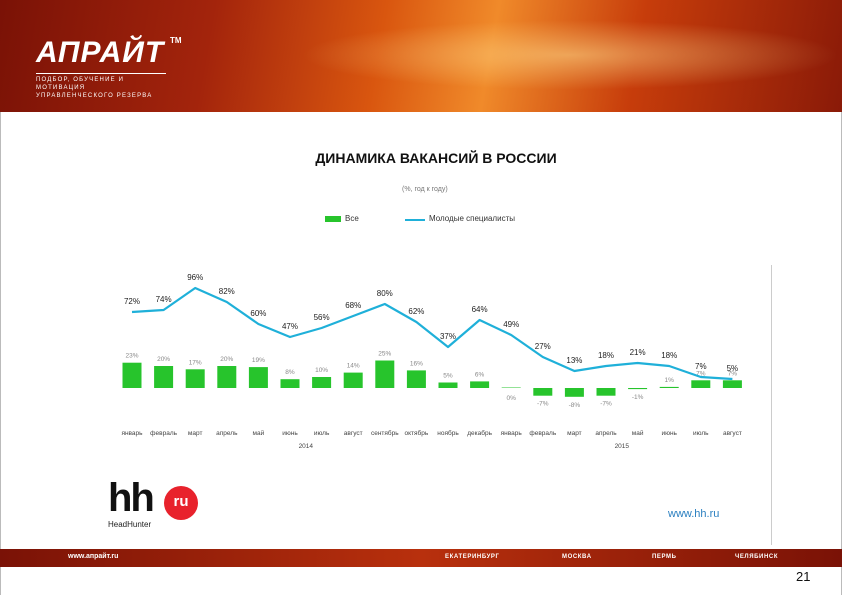 Image resolution: width=842 pixels, height=595 pixels. Describe the element at coordinates (130, 524) in the screenshot. I see `hh-subtitle: HeadHunter` at that location.